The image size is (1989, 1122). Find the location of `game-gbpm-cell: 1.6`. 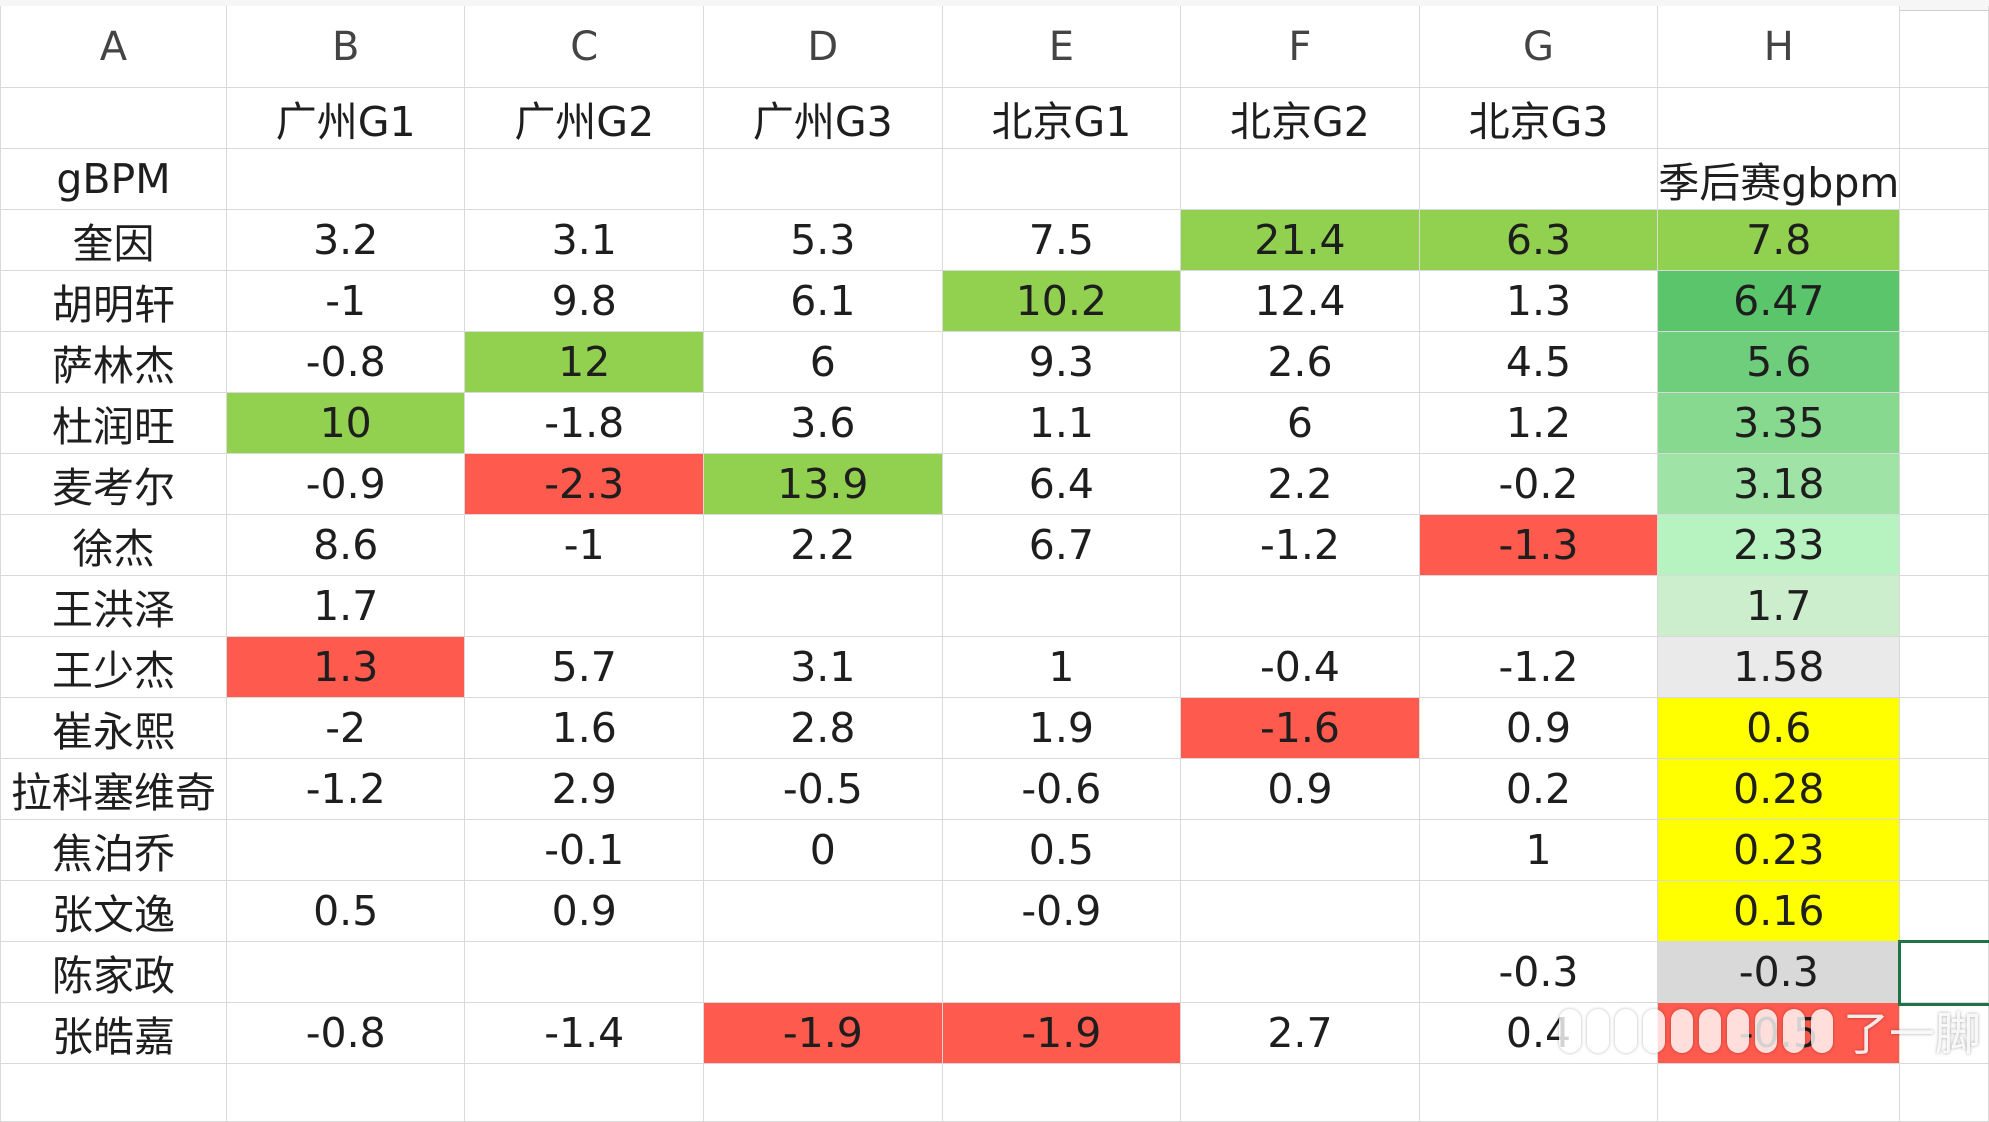

game-gbpm-cell: 1.6 is located at coordinates (584, 728).